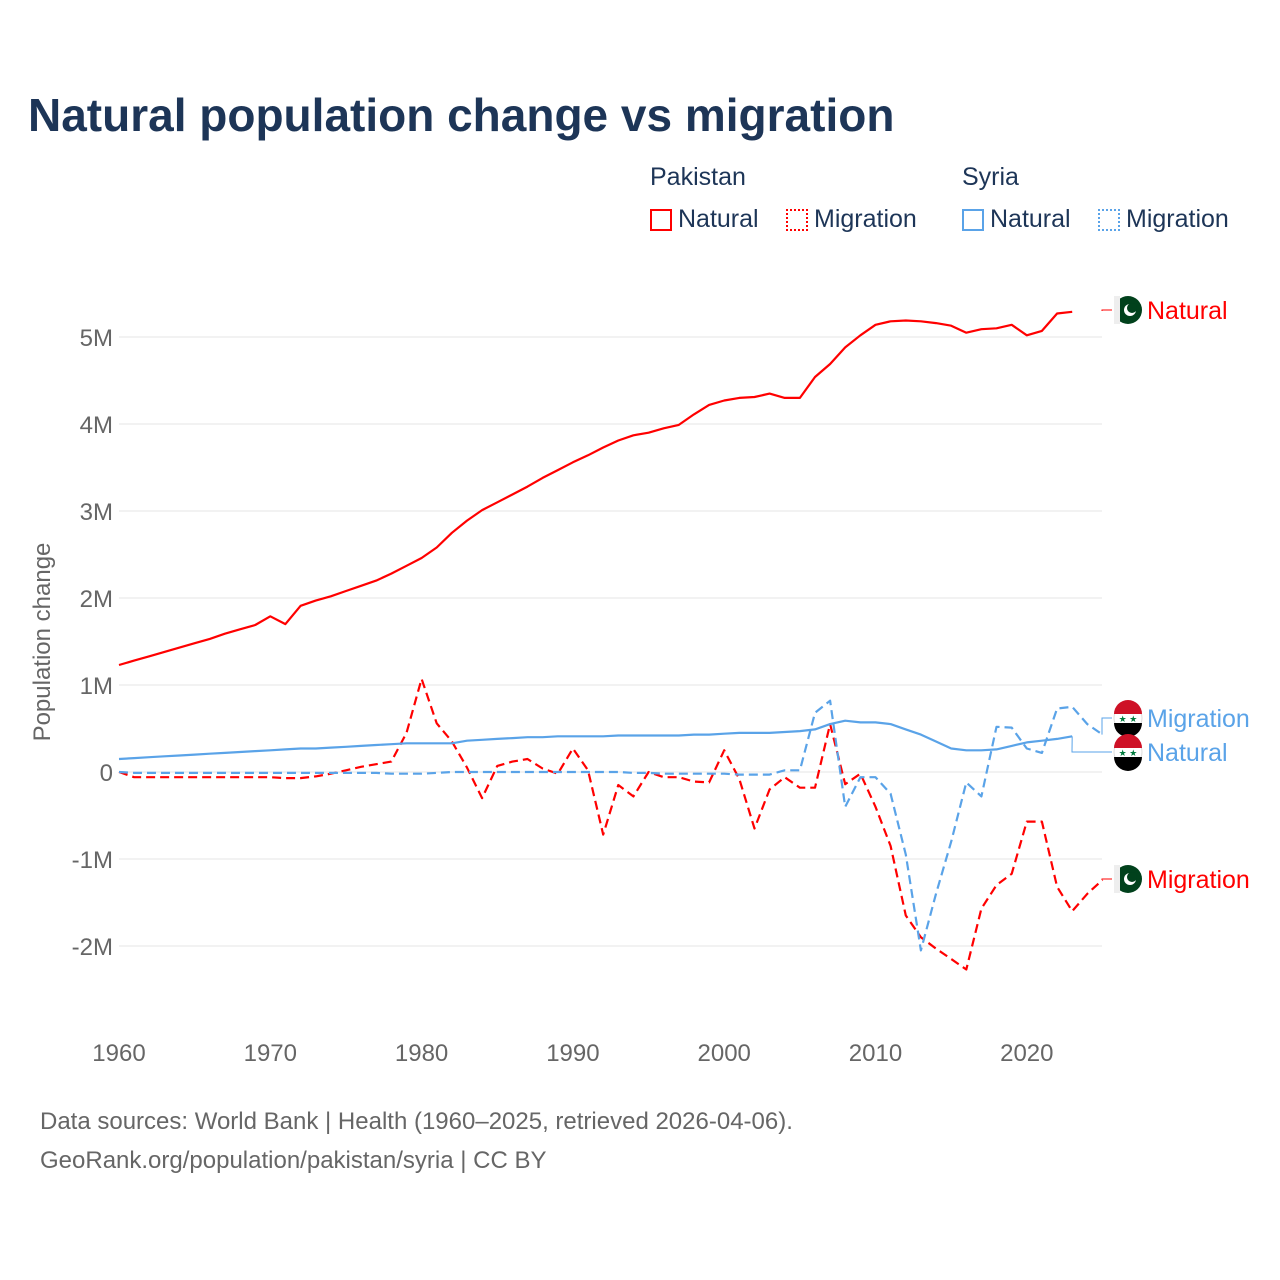 The height and width of the screenshot is (1280, 1280). I want to click on legend-pakistan-migration: Migration, so click(851, 219).